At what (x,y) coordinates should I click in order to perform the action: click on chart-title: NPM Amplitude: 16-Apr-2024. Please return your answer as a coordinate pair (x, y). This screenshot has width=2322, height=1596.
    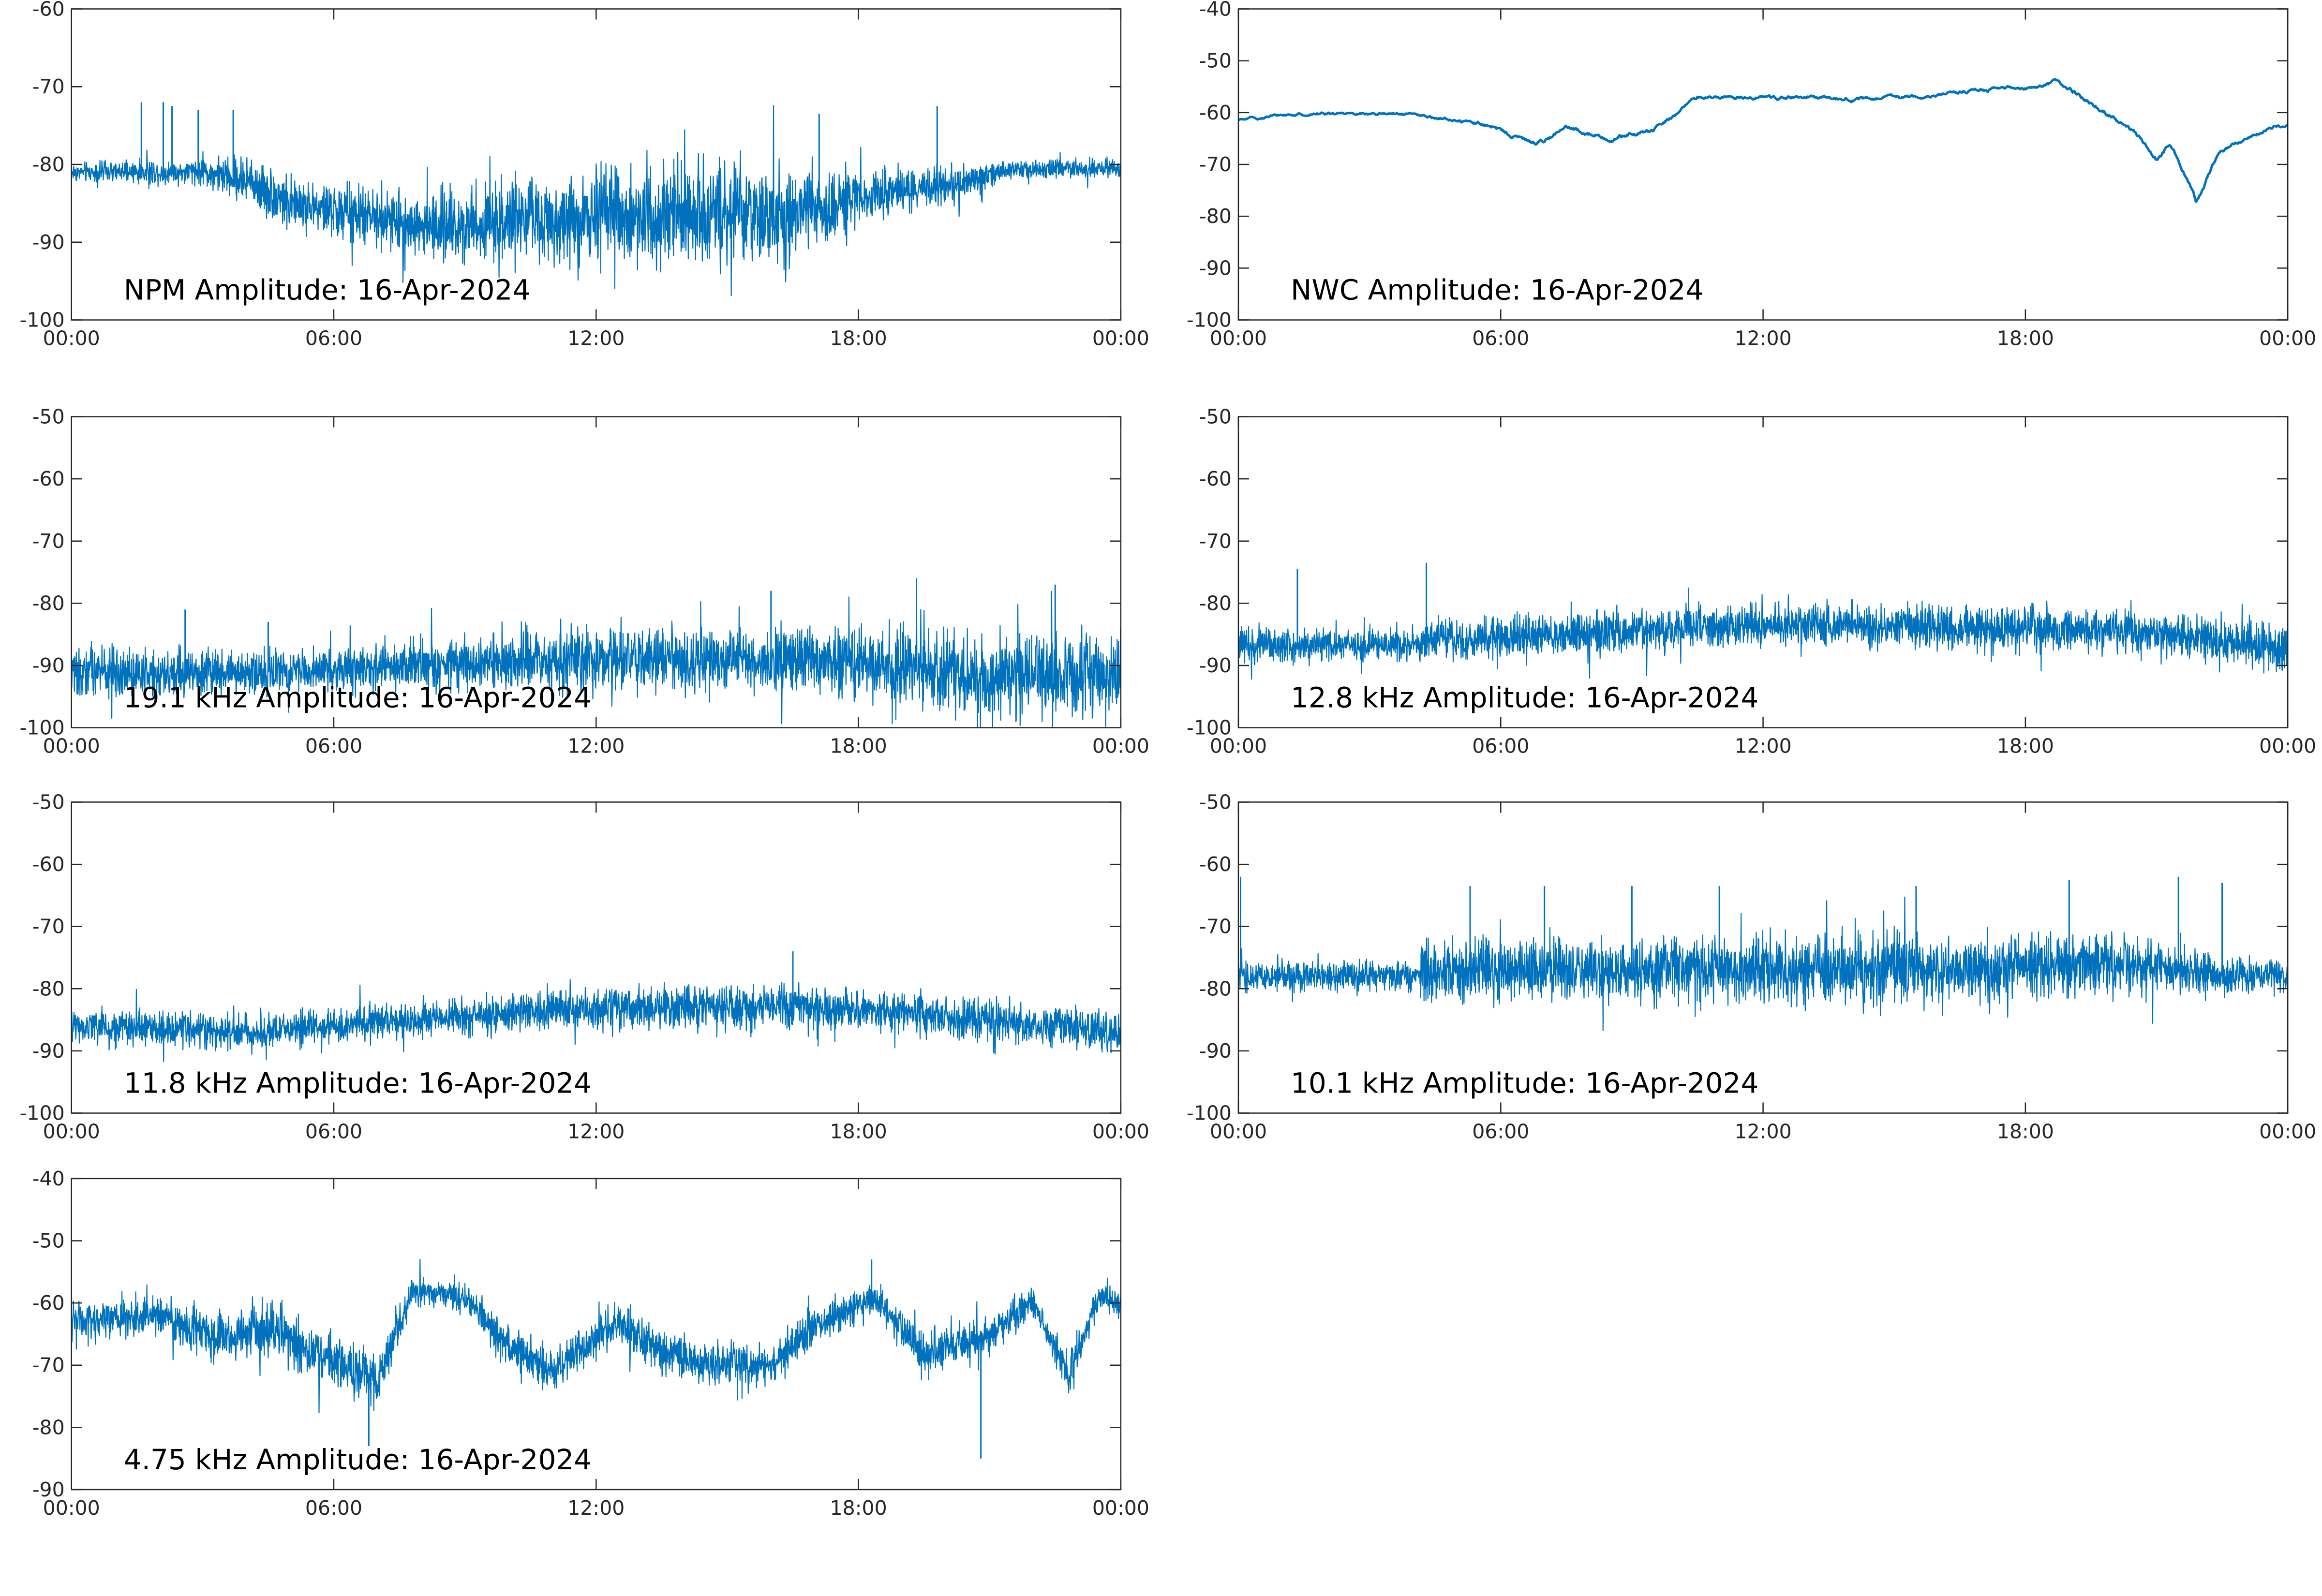
    Looking at the image, I should click on (327, 290).